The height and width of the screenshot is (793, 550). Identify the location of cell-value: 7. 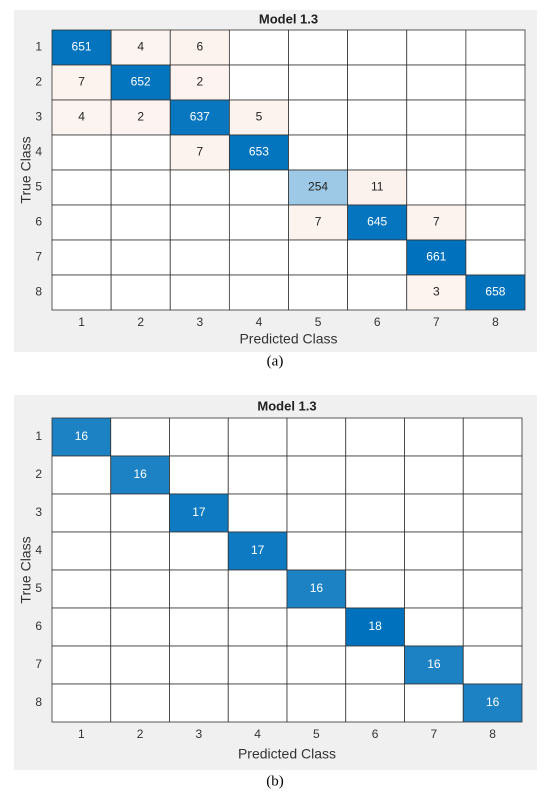
(318, 222).